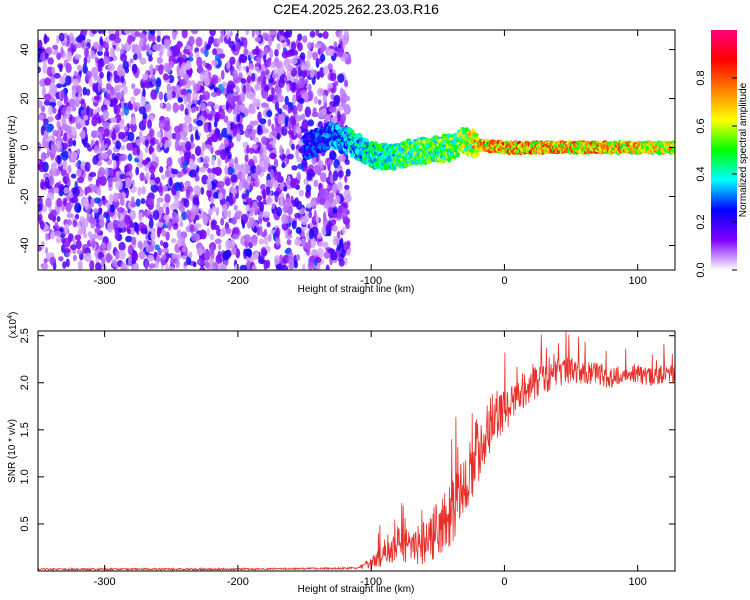  What do you see at coordinates (366, 140) in the screenshot?
I see `signal-blob` at bounding box center [366, 140].